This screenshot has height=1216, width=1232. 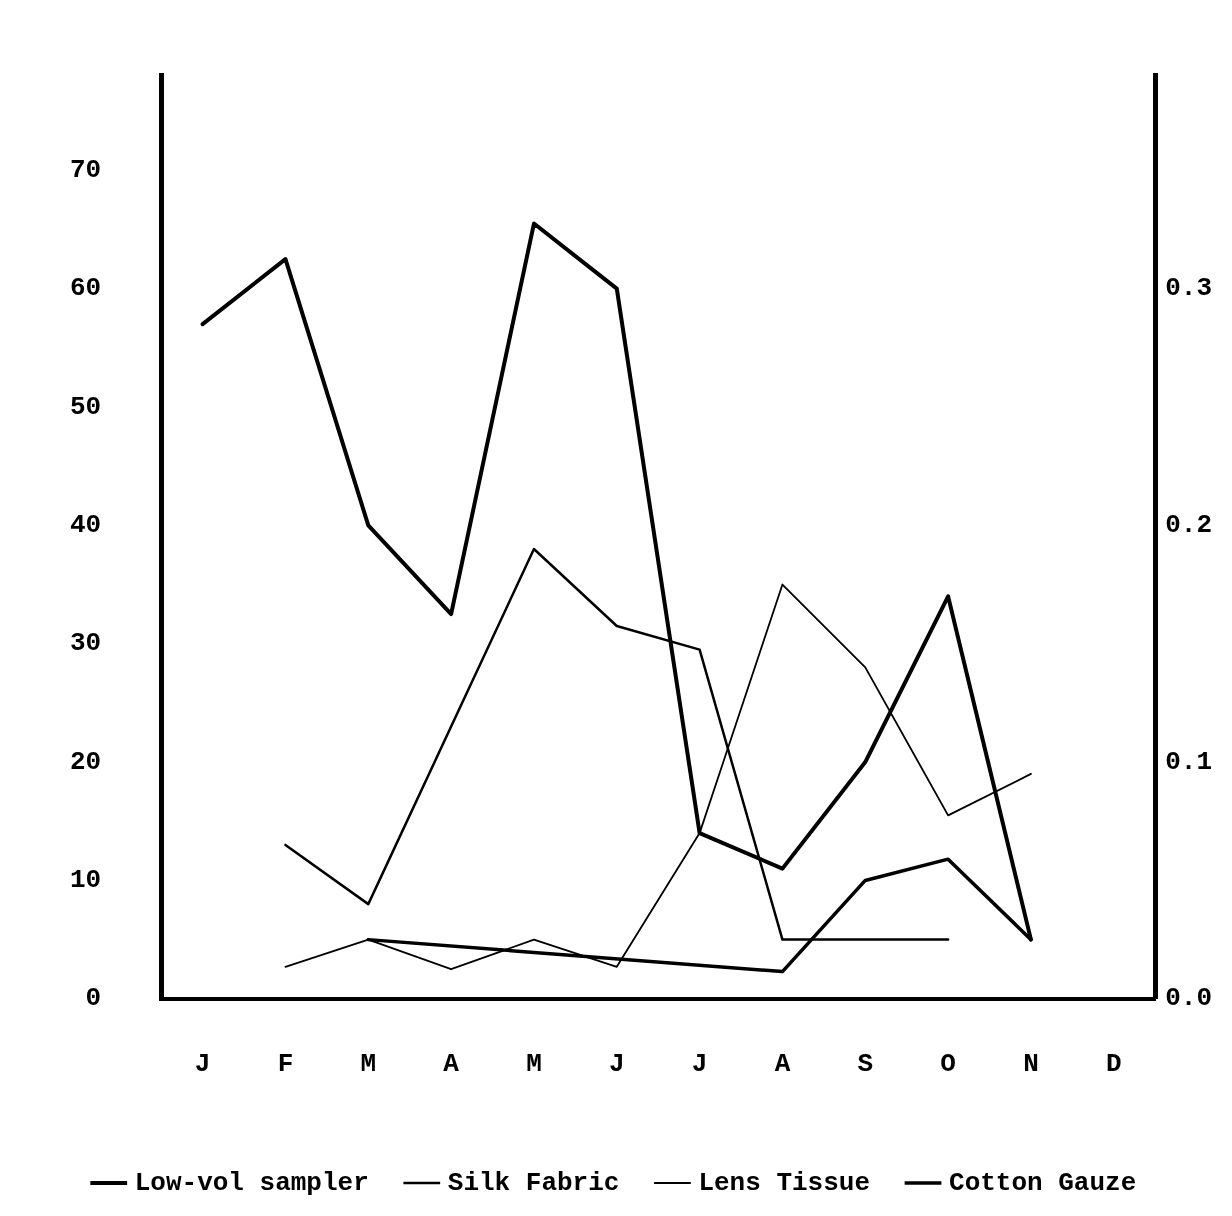 What do you see at coordinates (85, 169) in the screenshot?
I see `y-tick-label: 70` at bounding box center [85, 169].